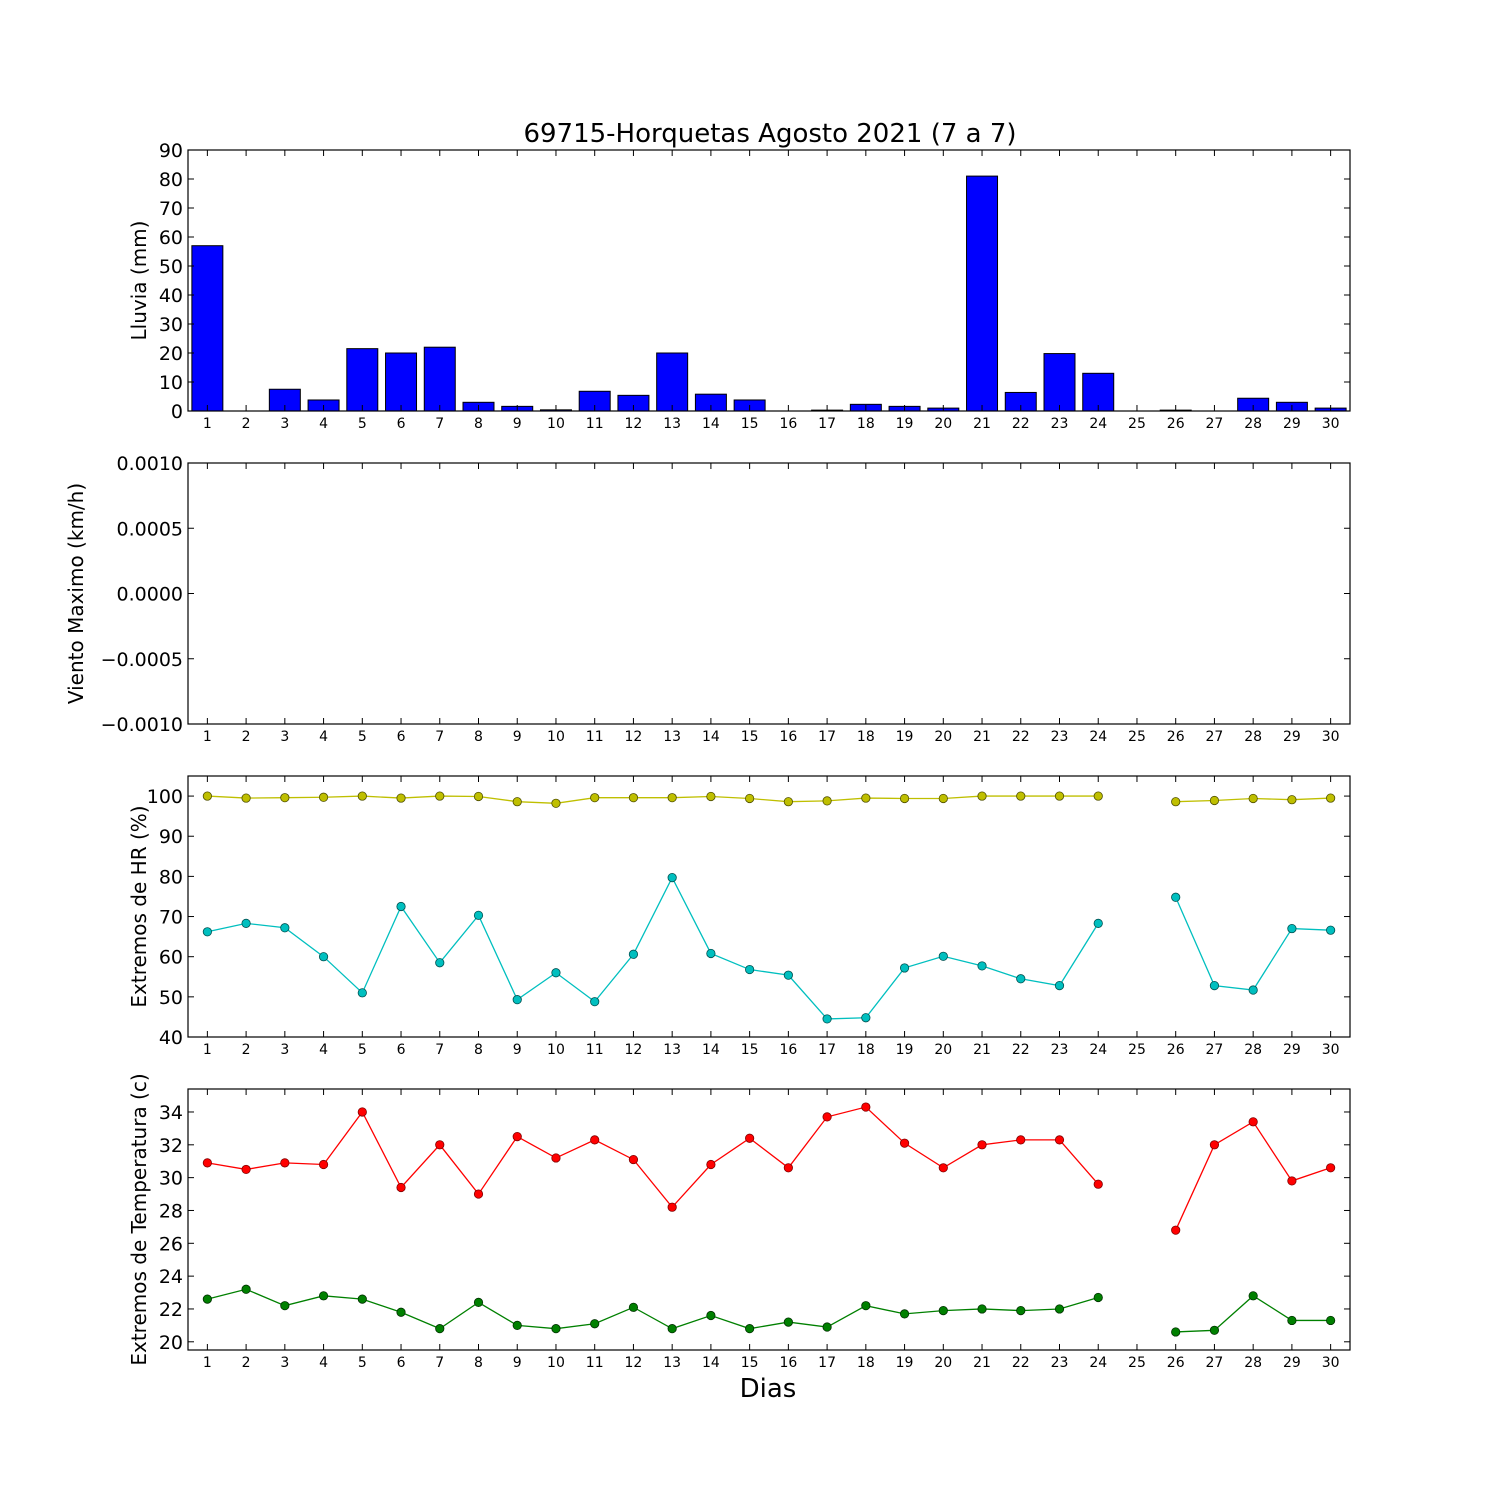 The width and height of the screenshot is (1500, 1500). What do you see at coordinates (478, 1363) in the screenshot?
I see `x-tick-label-8: 8` at bounding box center [478, 1363].